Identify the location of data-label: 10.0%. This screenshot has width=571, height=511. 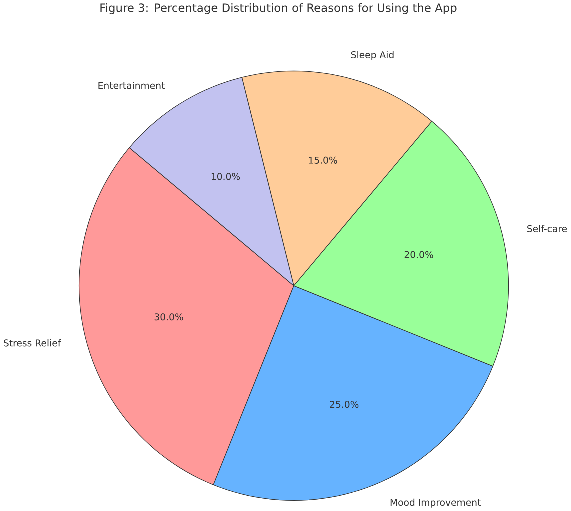
(226, 176).